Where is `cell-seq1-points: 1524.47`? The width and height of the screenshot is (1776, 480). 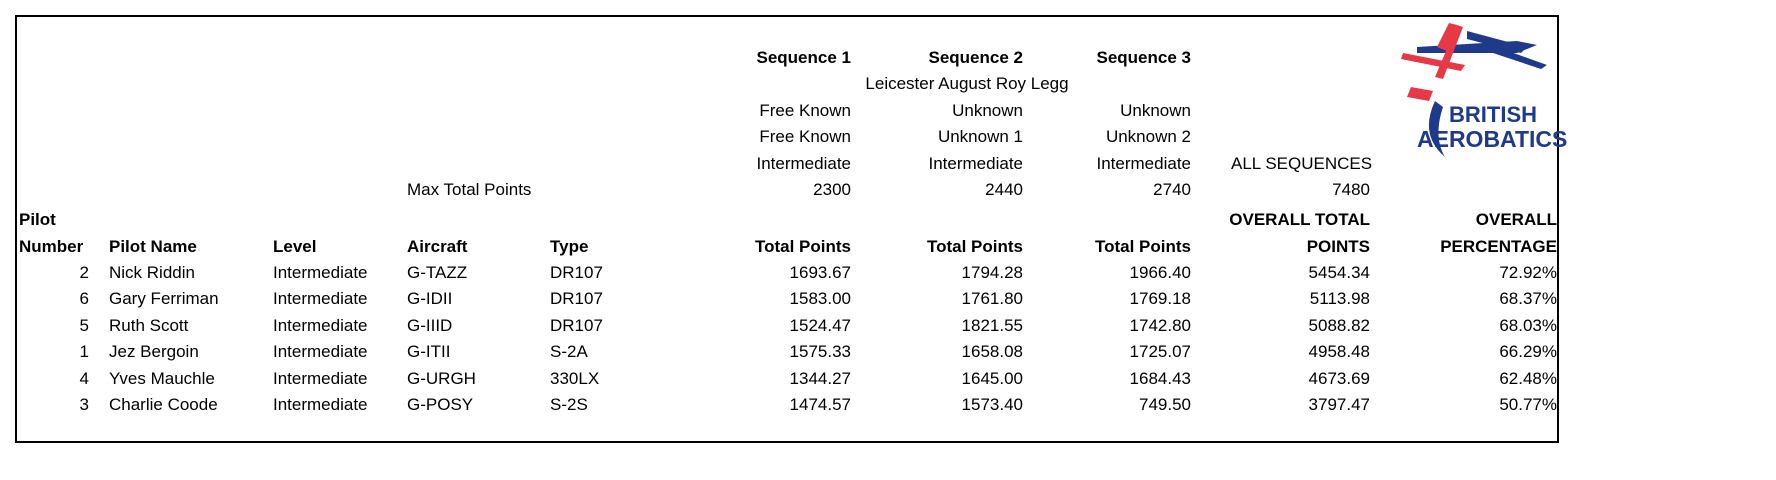
cell-seq1-points: 1524.47 is located at coordinates (820, 325).